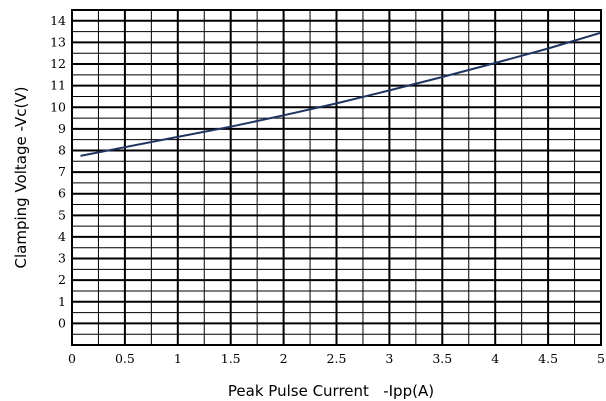 The image size is (606, 401). Describe the element at coordinates (62, 258) in the screenshot. I see `y-tick-label: 3` at that location.